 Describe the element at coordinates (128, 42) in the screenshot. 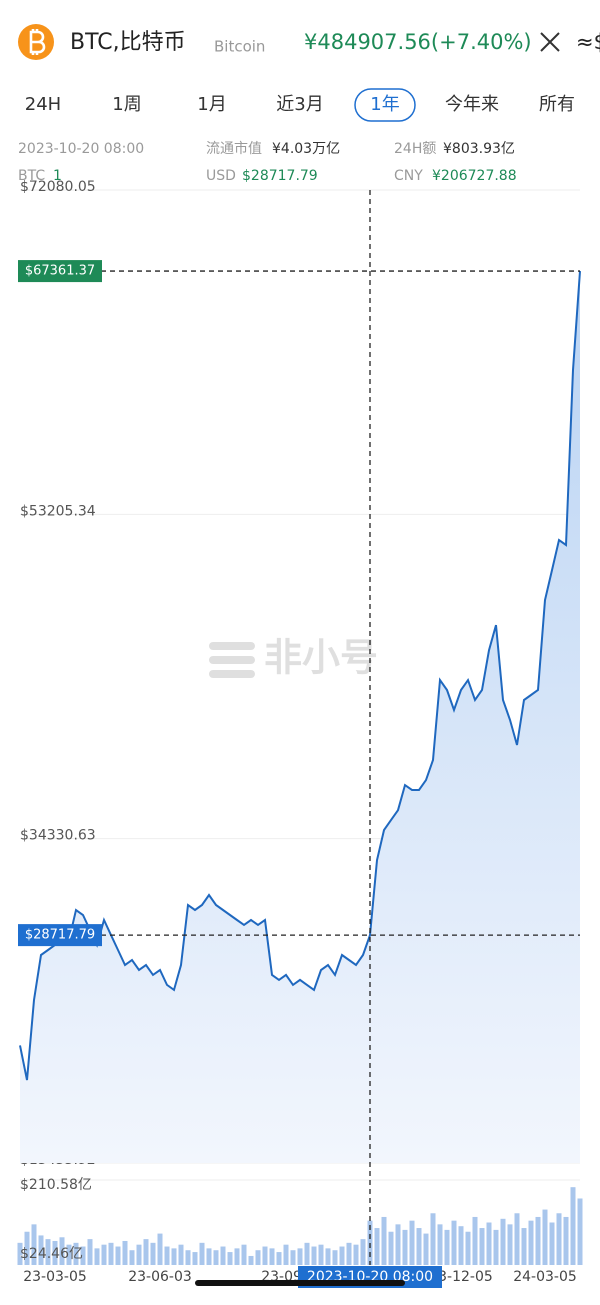

I see `coin-symbol: BTC,比特币` at that location.